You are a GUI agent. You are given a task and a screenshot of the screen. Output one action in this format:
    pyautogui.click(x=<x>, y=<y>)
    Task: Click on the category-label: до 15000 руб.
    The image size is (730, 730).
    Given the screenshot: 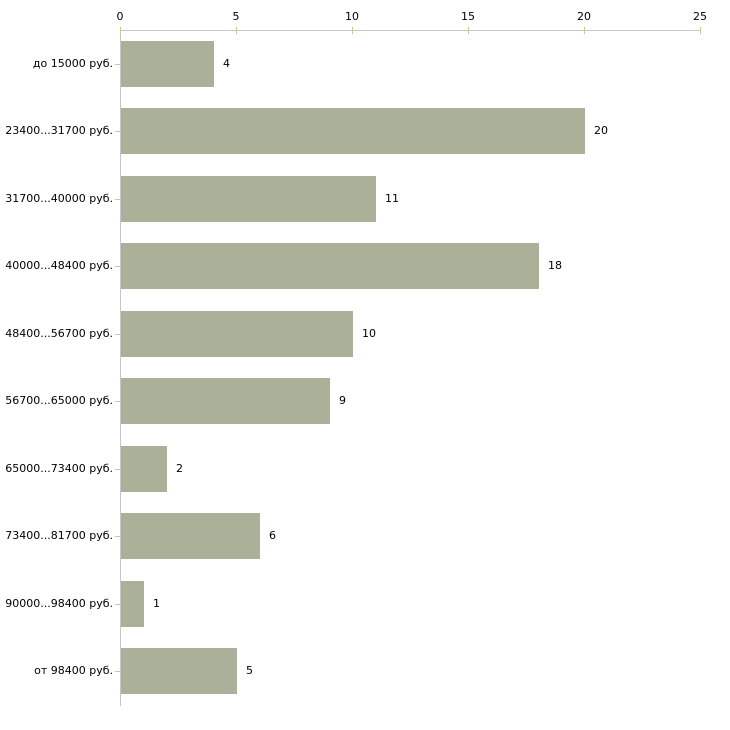 What is the action you would take?
    pyautogui.click(x=72, y=63)
    